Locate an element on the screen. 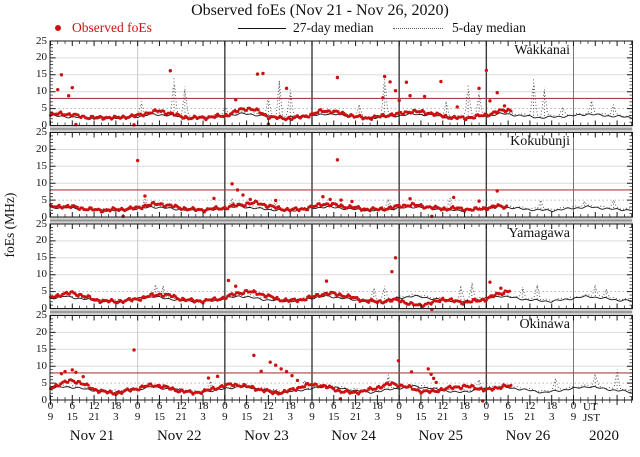 The height and width of the screenshot is (457, 640). date-label: Nov 26 is located at coordinates (528, 436).